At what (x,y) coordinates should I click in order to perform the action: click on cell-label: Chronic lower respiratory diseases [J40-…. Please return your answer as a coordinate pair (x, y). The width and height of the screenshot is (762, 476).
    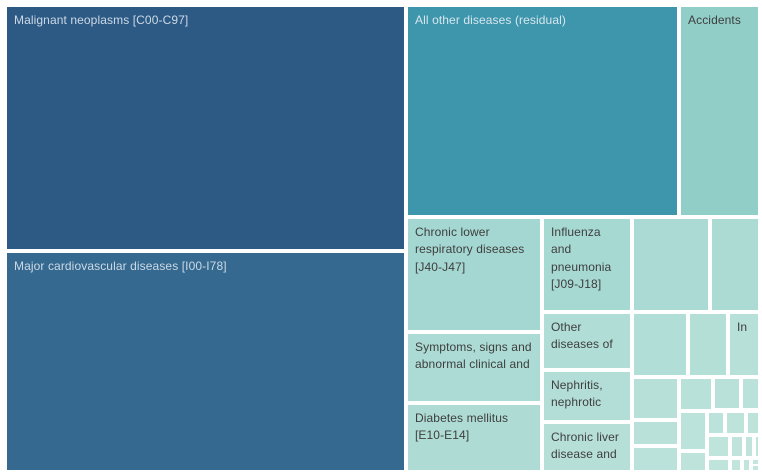
    Looking at the image, I should click on (470, 249).